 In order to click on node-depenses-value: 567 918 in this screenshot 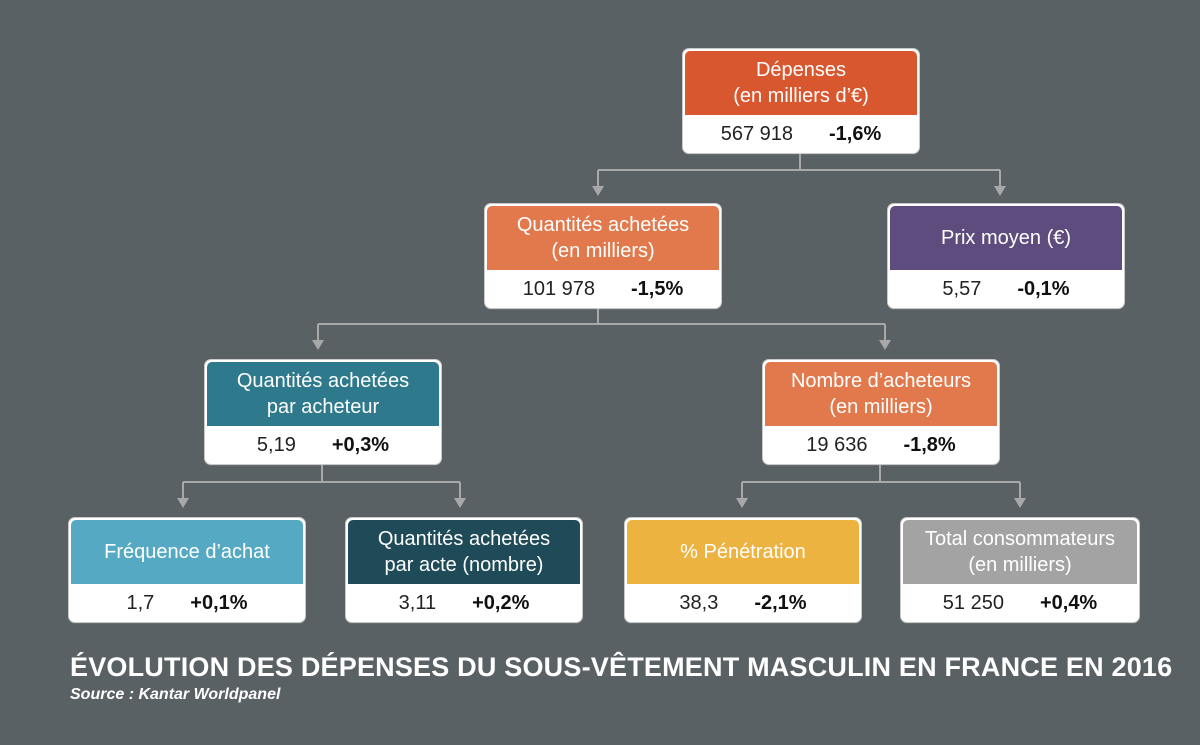, I will do `click(757, 133)`.